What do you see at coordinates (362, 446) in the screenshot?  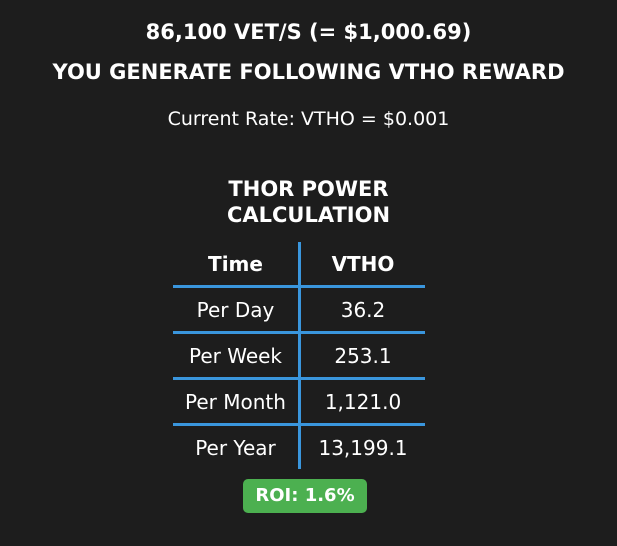 I see `vtho-cell: 13,199.1` at bounding box center [362, 446].